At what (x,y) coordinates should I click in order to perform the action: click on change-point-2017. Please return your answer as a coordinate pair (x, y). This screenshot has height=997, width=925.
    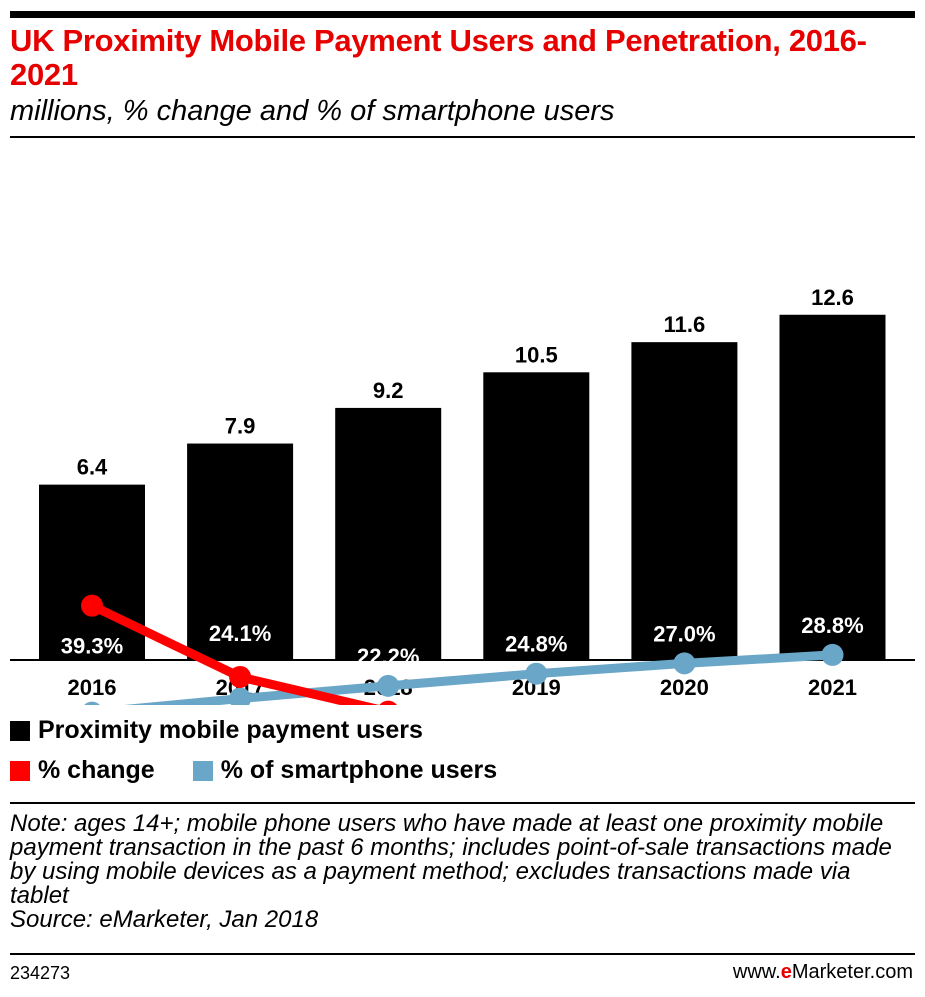
    Looking at the image, I should click on (240, 676).